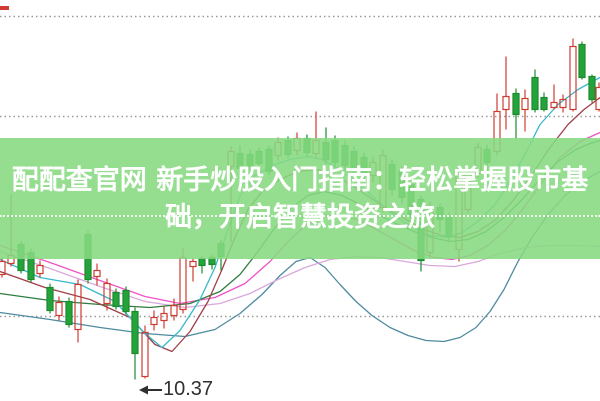 The image size is (600, 401). Describe the element at coordinates (4, 8) in the screenshot. I see `left-edge-tick` at that location.